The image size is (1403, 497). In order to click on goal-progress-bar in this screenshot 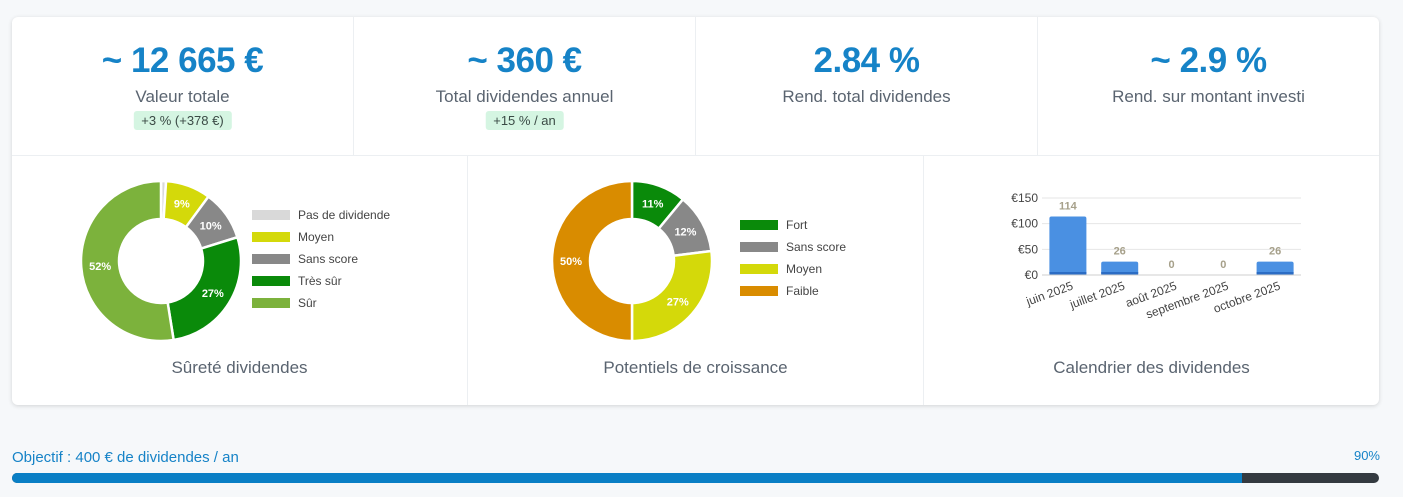, I will do `click(695, 478)`.